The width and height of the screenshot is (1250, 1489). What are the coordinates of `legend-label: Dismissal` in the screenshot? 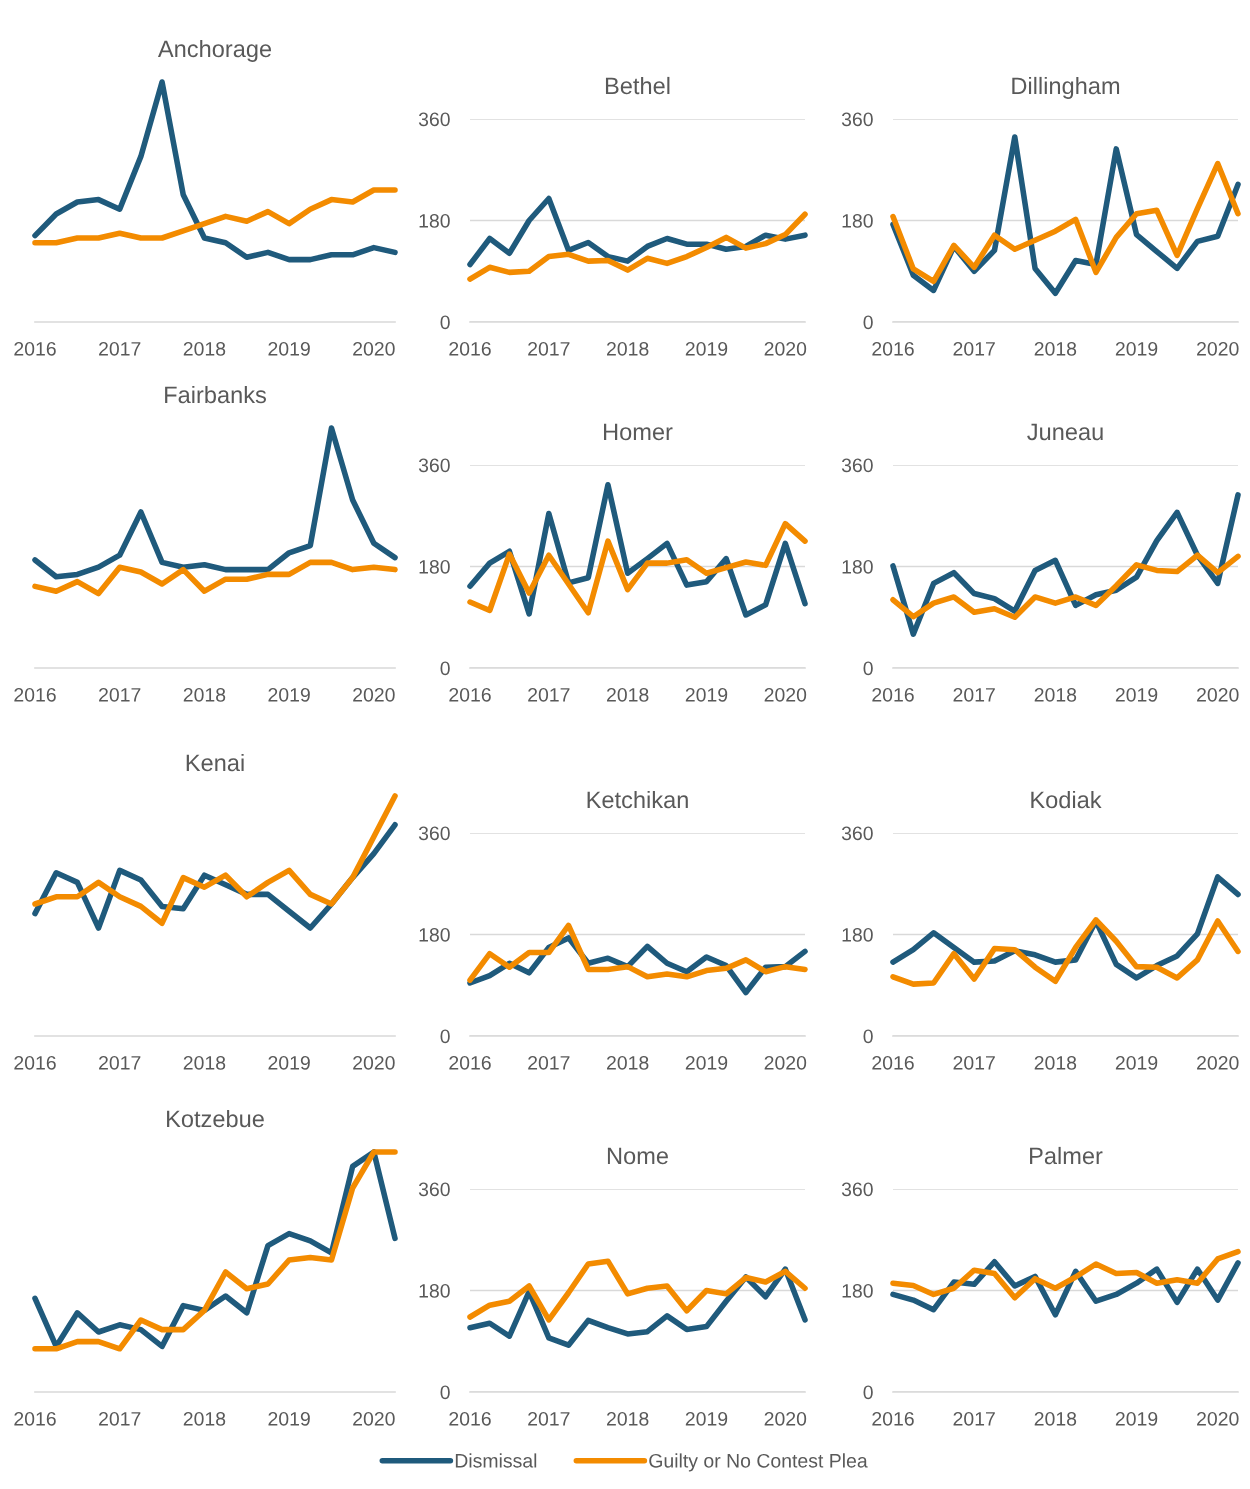 It's located at (496, 1460).